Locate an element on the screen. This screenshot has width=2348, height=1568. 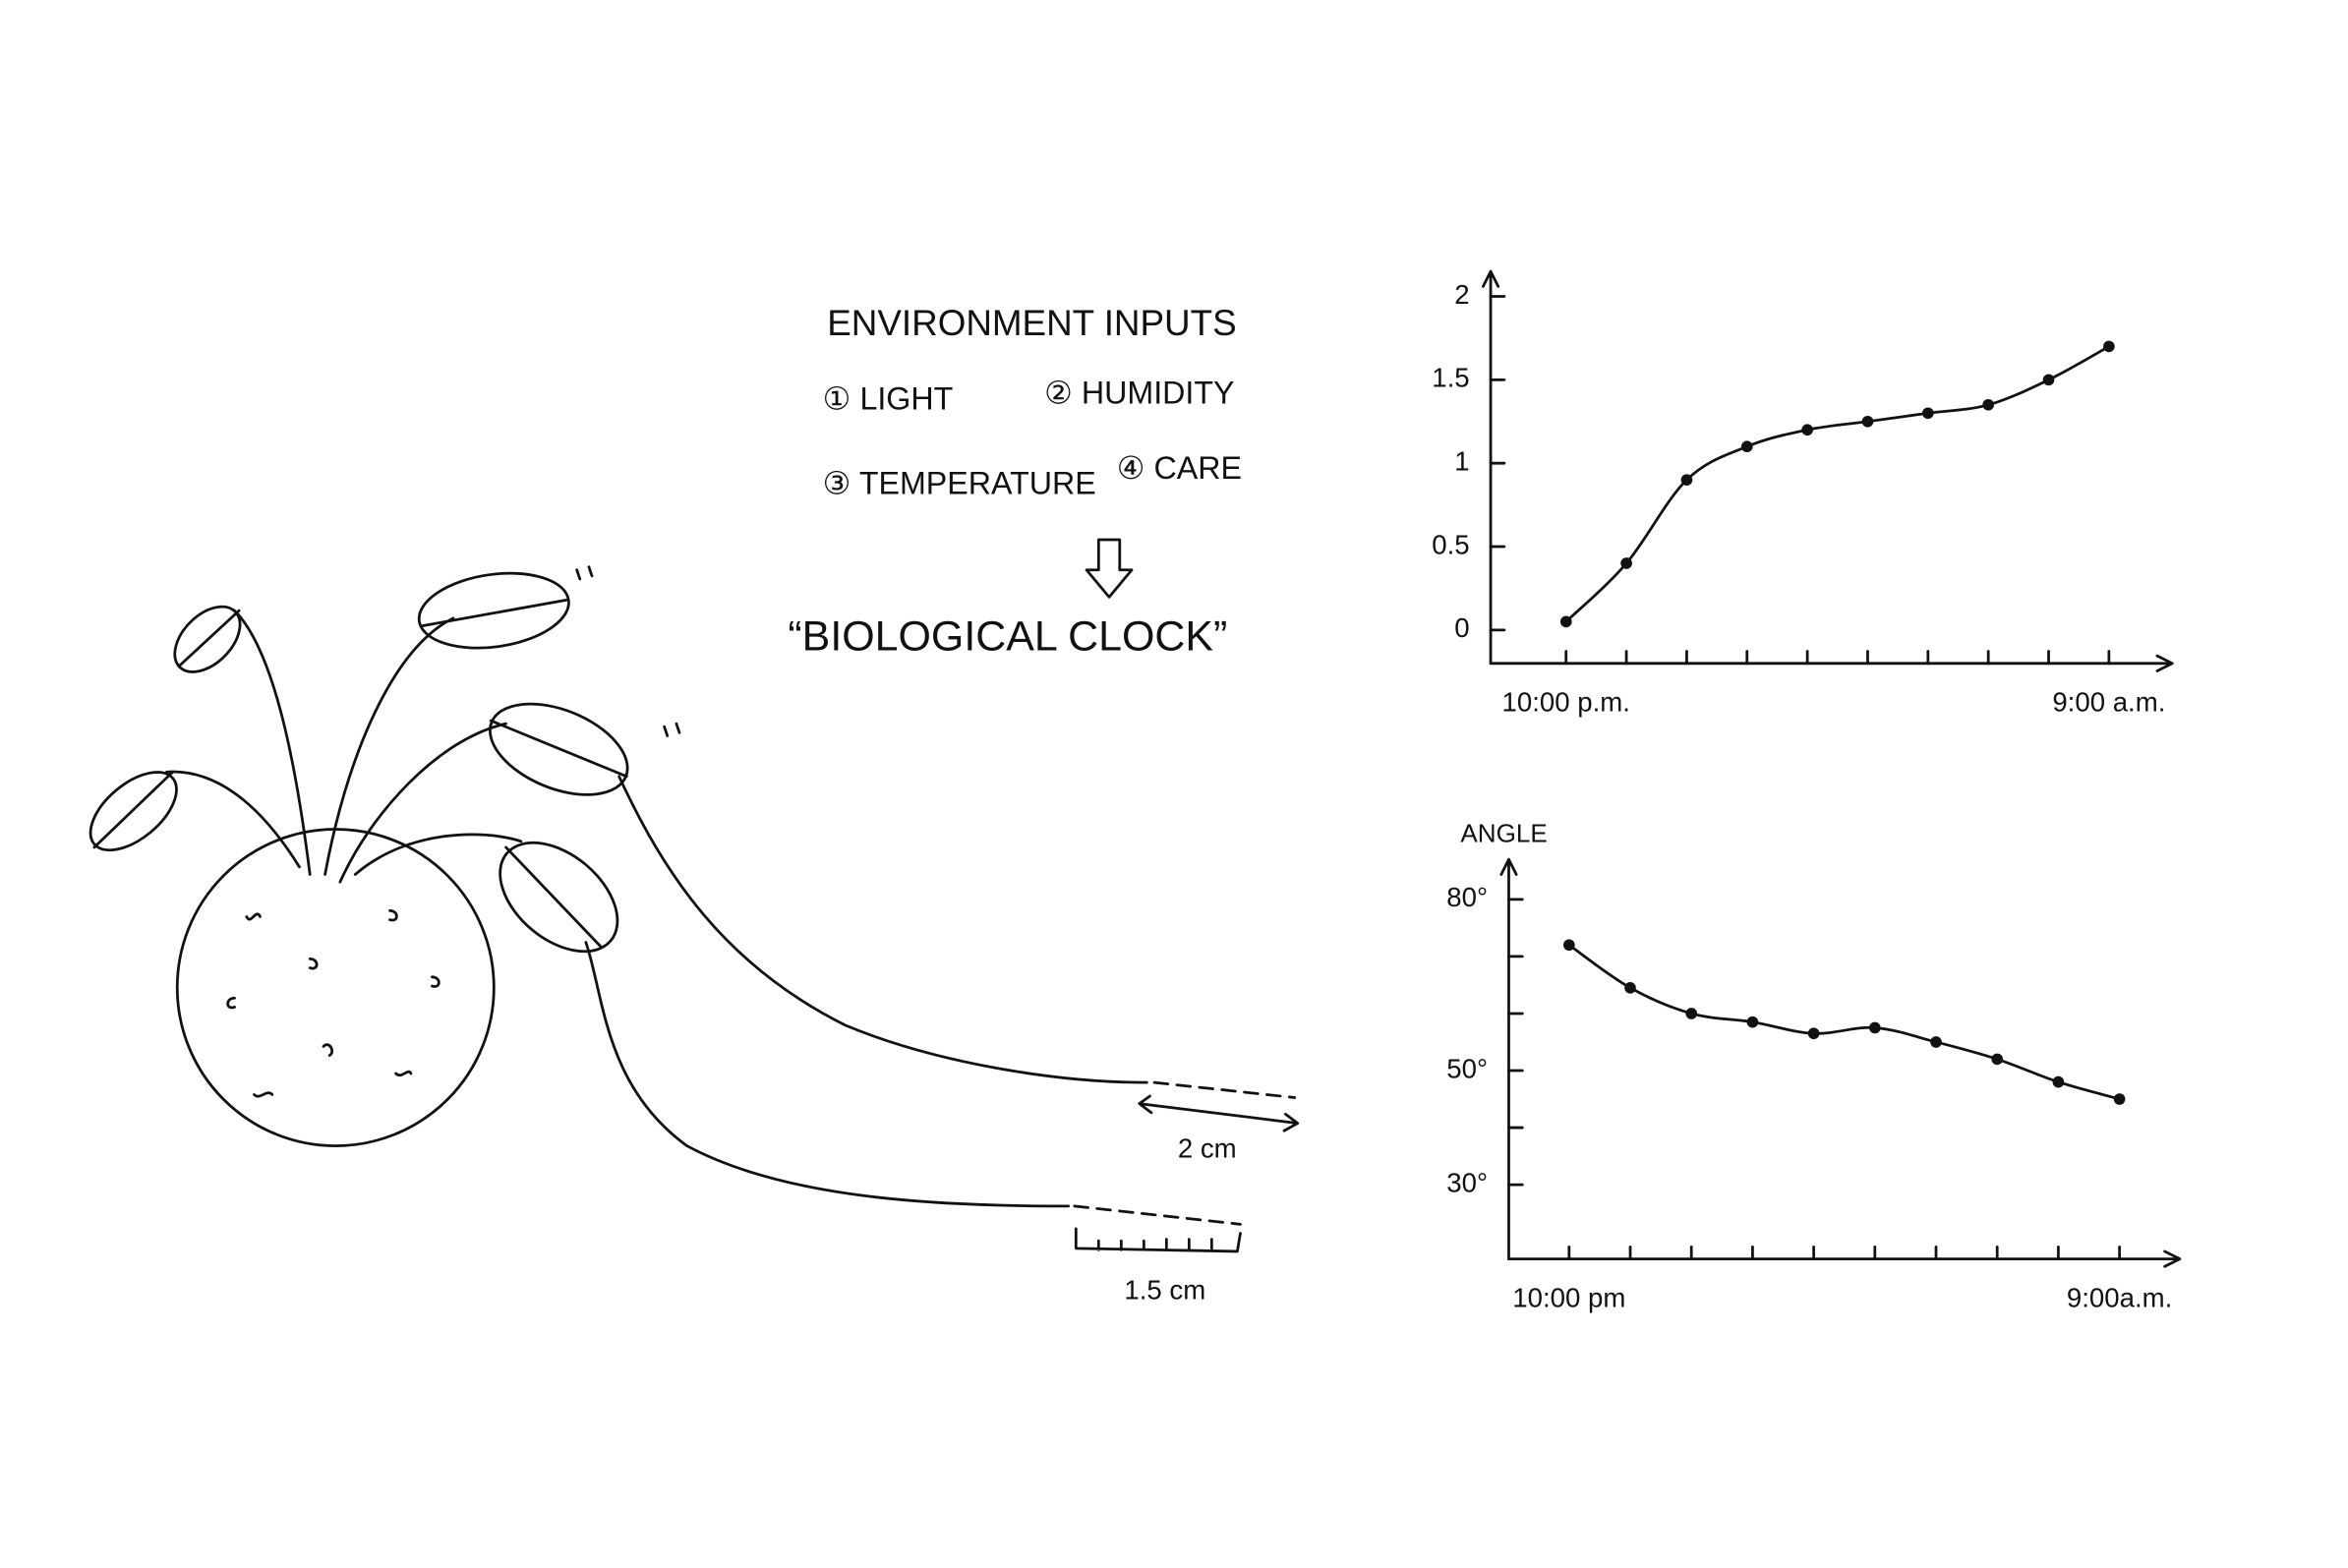
y-axis-title: ANGLE is located at coordinates (1503, 833).